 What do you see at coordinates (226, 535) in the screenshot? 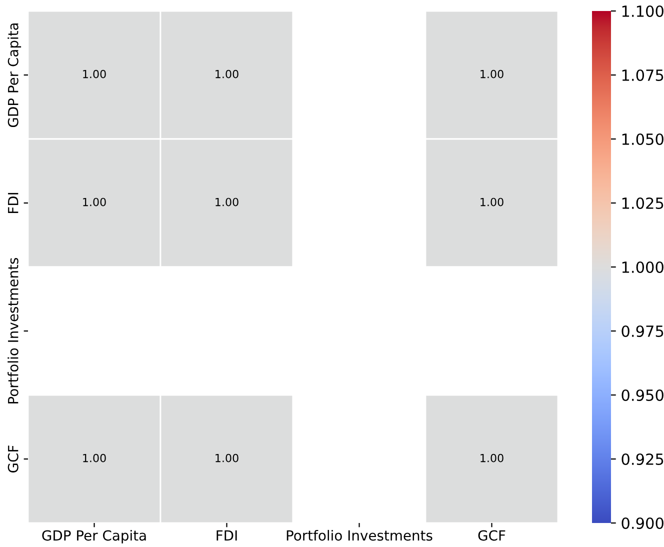
I see `x-tick-label: FDI` at bounding box center [226, 535].